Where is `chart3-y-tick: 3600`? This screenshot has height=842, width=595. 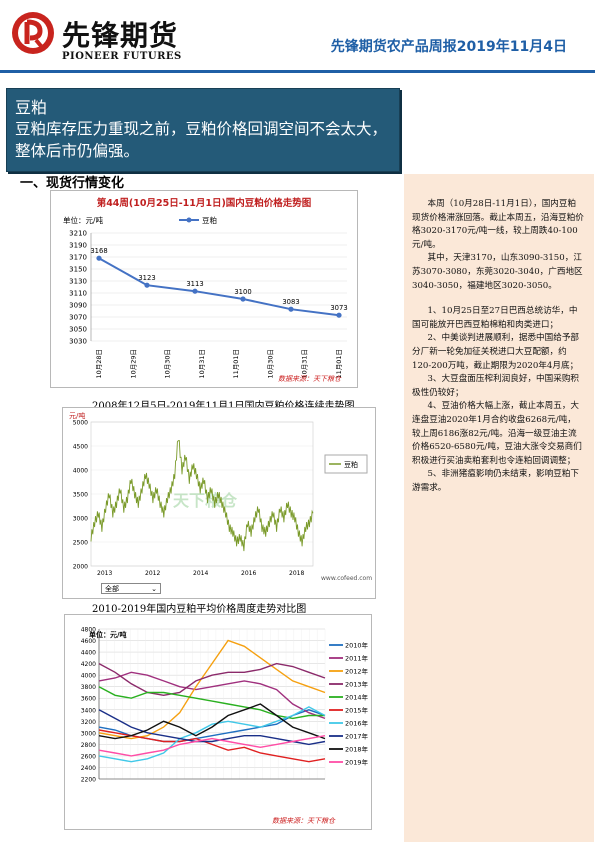
chart3-y-tick: 3600 is located at coordinates (88, 699).